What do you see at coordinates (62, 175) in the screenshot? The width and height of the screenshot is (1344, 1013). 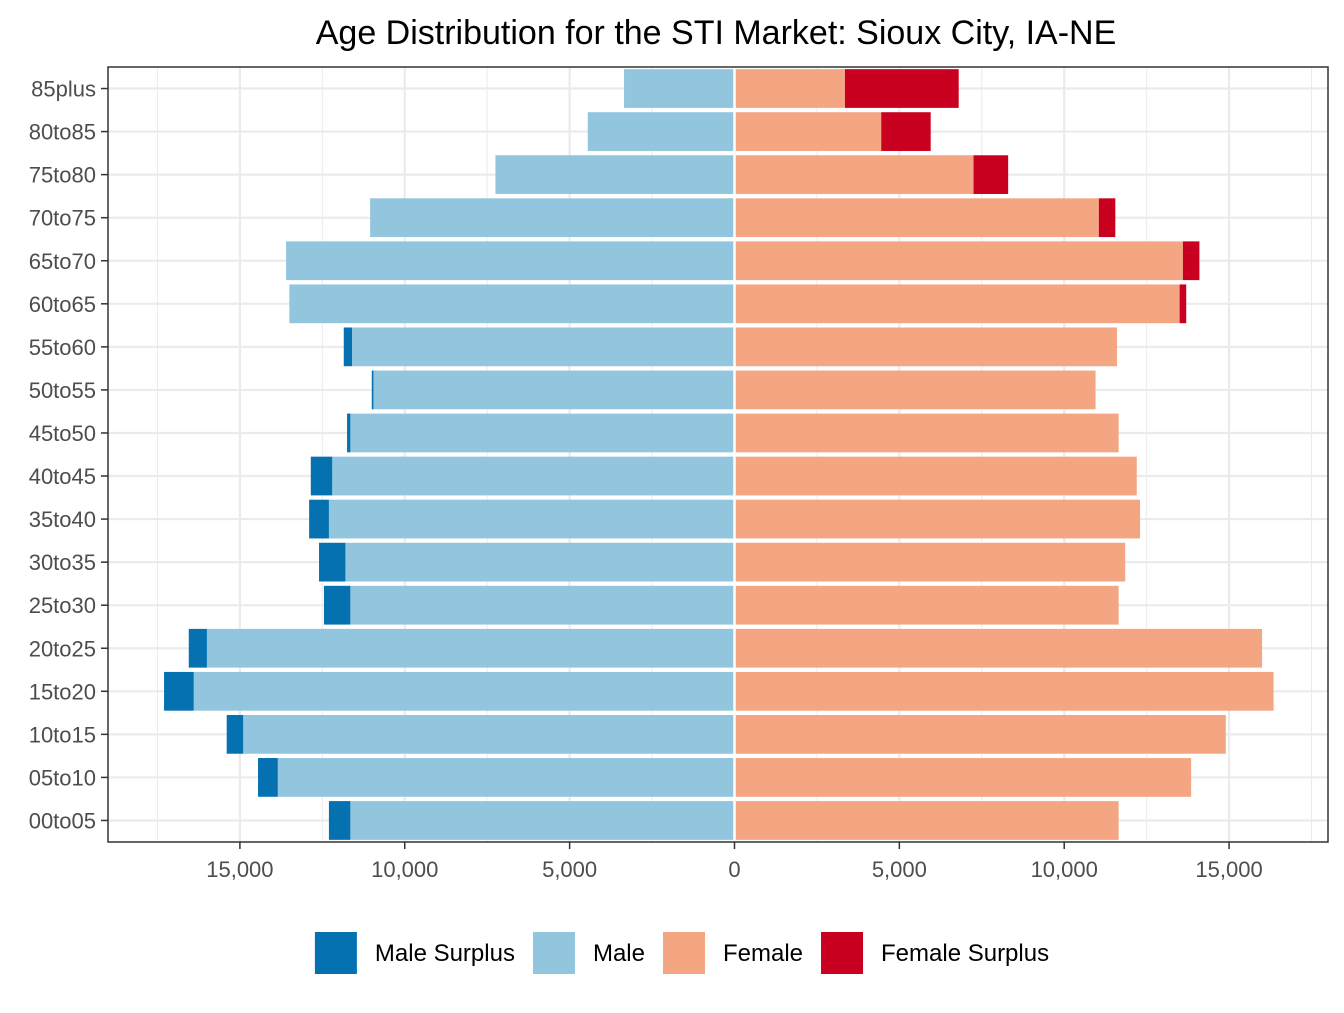 I see `y-tick-label: 75to80` at bounding box center [62, 175].